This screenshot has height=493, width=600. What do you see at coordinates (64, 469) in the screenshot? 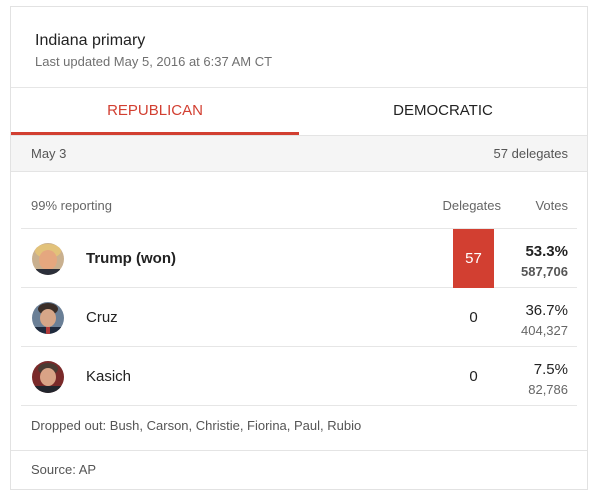
I see `source-label: Source: AP` at bounding box center [64, 469].